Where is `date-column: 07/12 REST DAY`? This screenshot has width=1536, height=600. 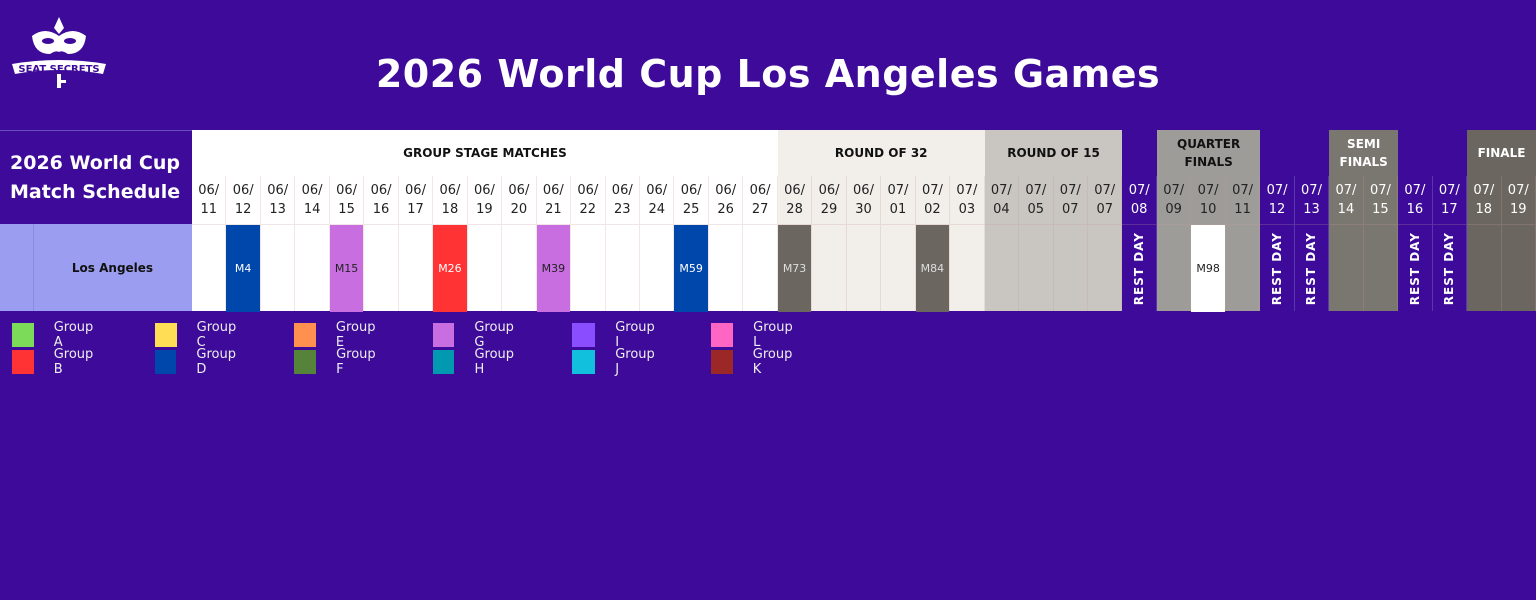
date-column: 07/12 REST DAY is located at coordinates (1277, 244).